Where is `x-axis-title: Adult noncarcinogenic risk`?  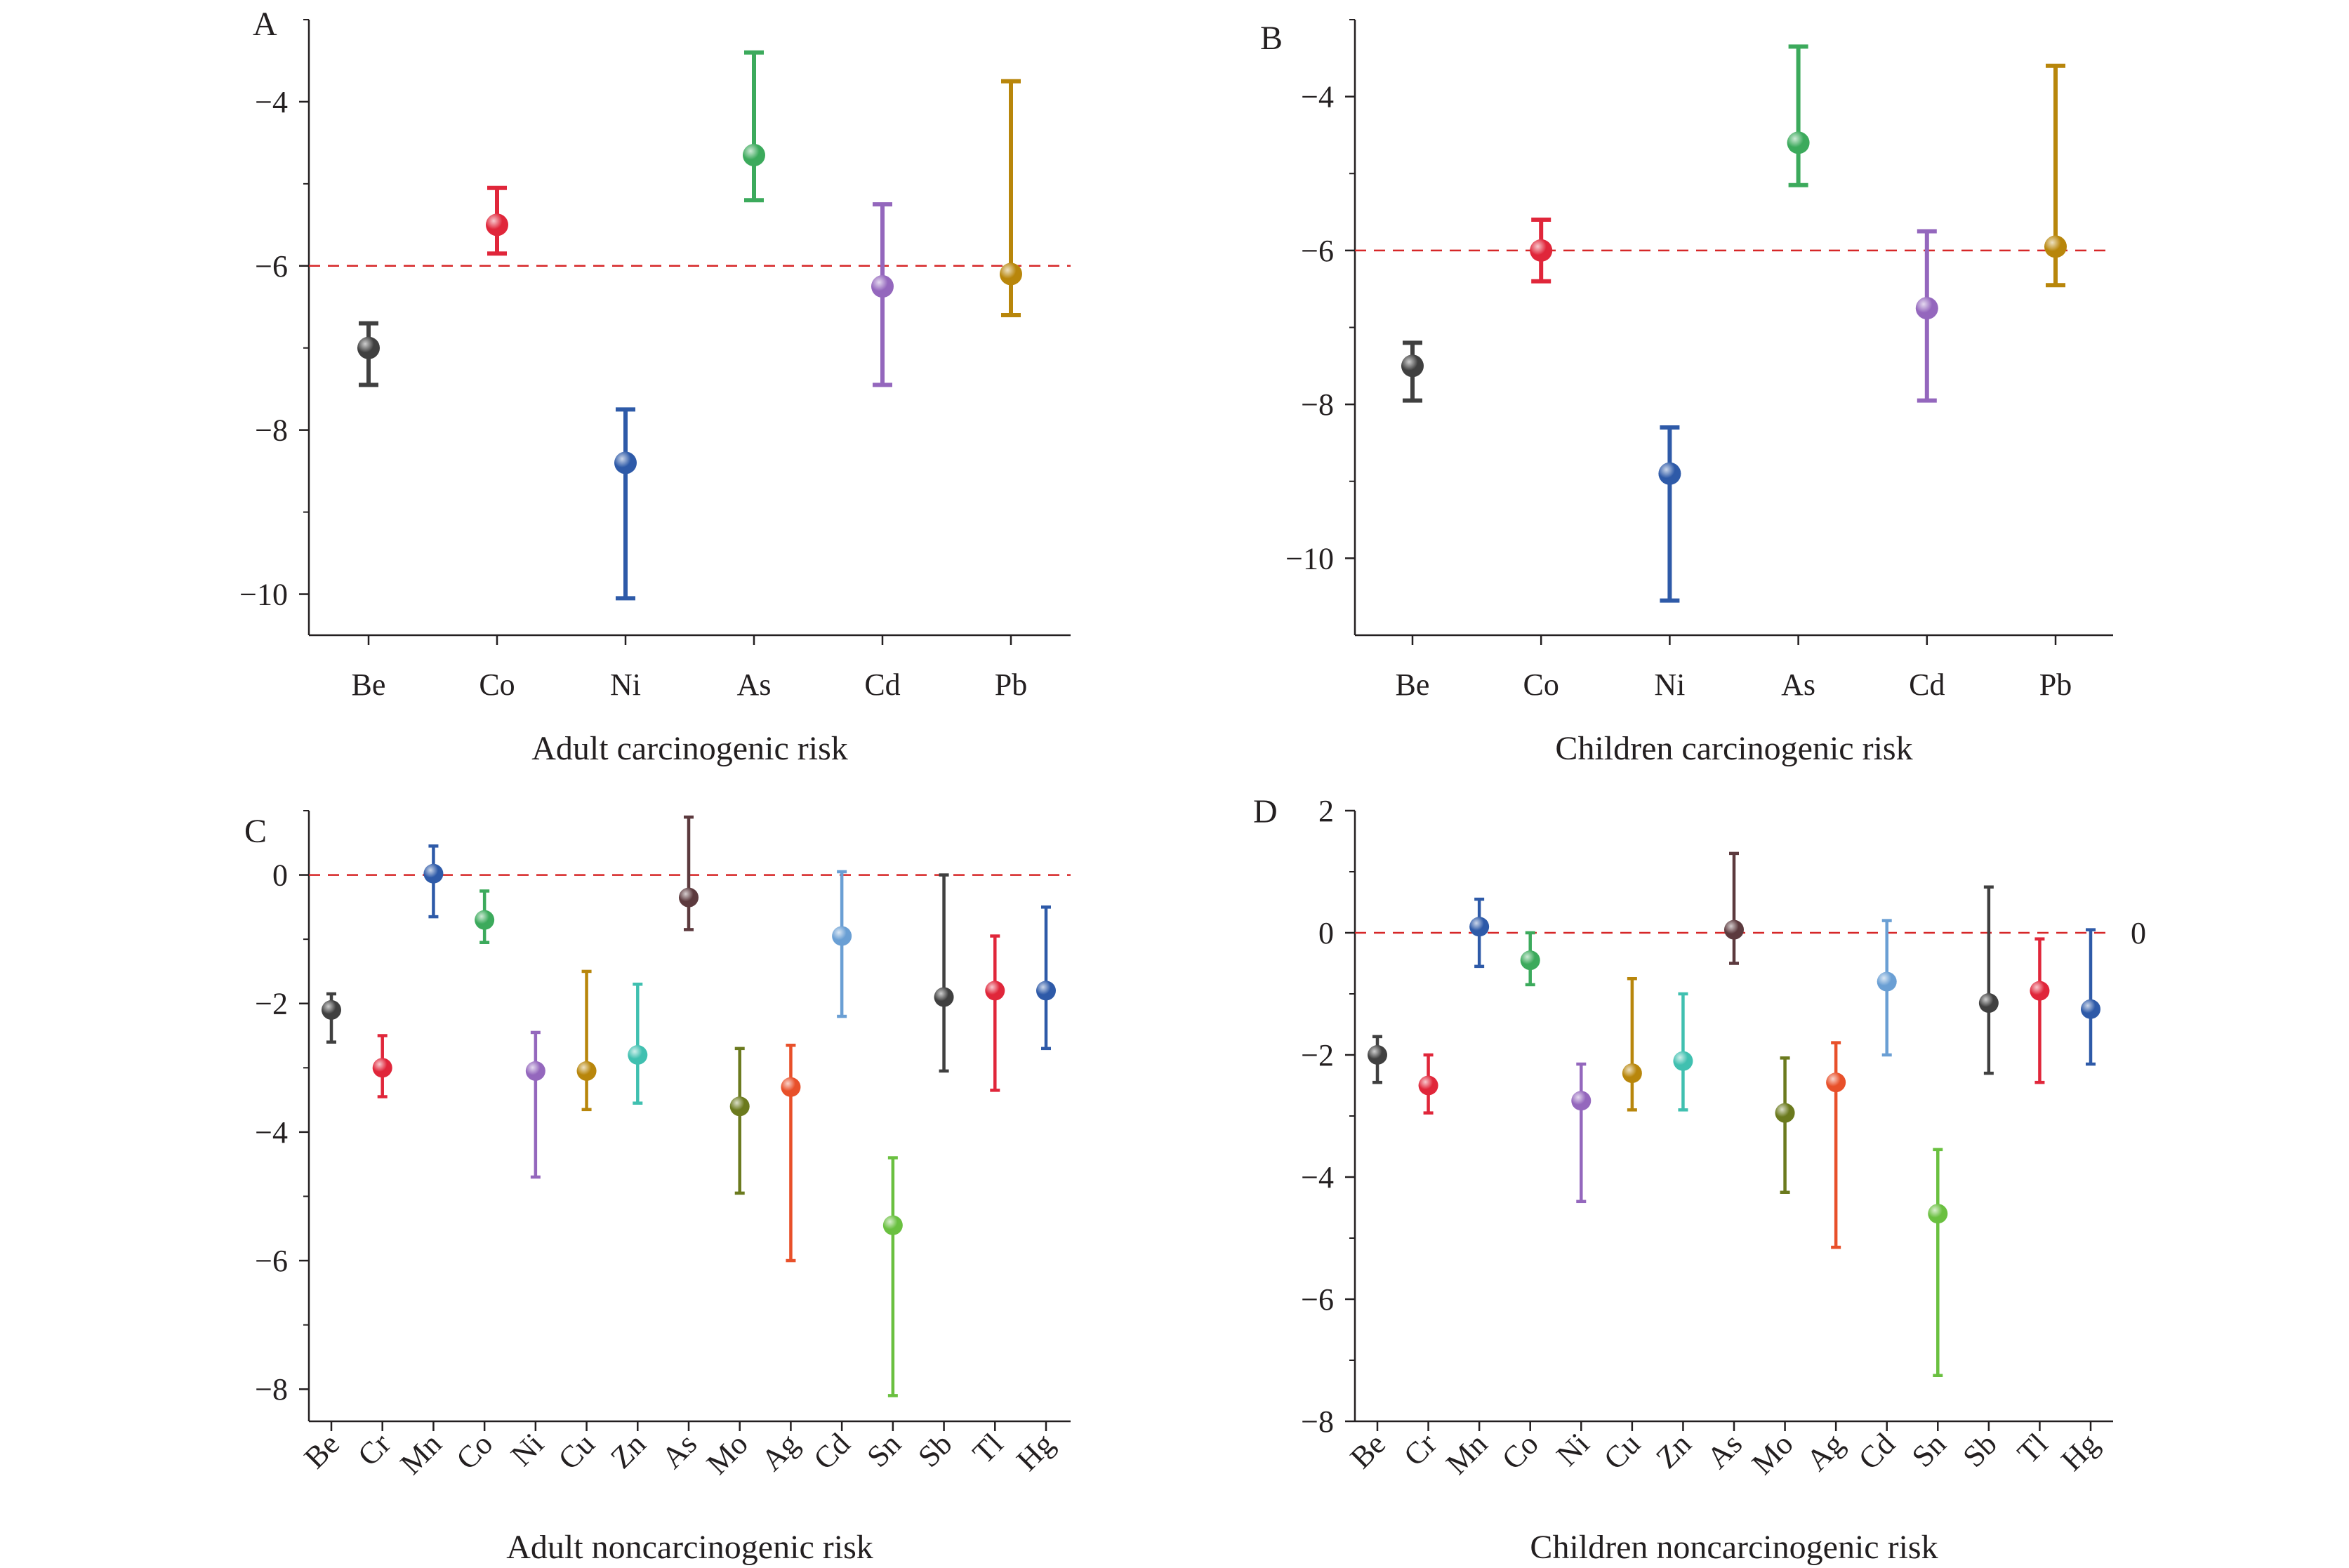 x-axis-title: Adult noncarcinogenic risk is located at coordinates (690, 1547).